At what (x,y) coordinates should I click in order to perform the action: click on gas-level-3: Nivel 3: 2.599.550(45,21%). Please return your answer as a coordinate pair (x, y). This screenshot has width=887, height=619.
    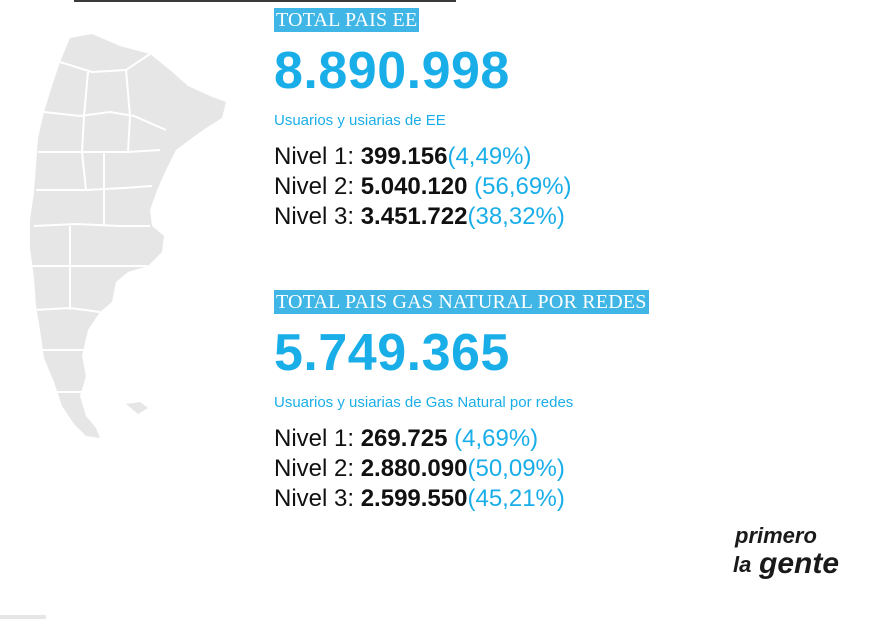
    Looking at the image, I should click on (461, 499).